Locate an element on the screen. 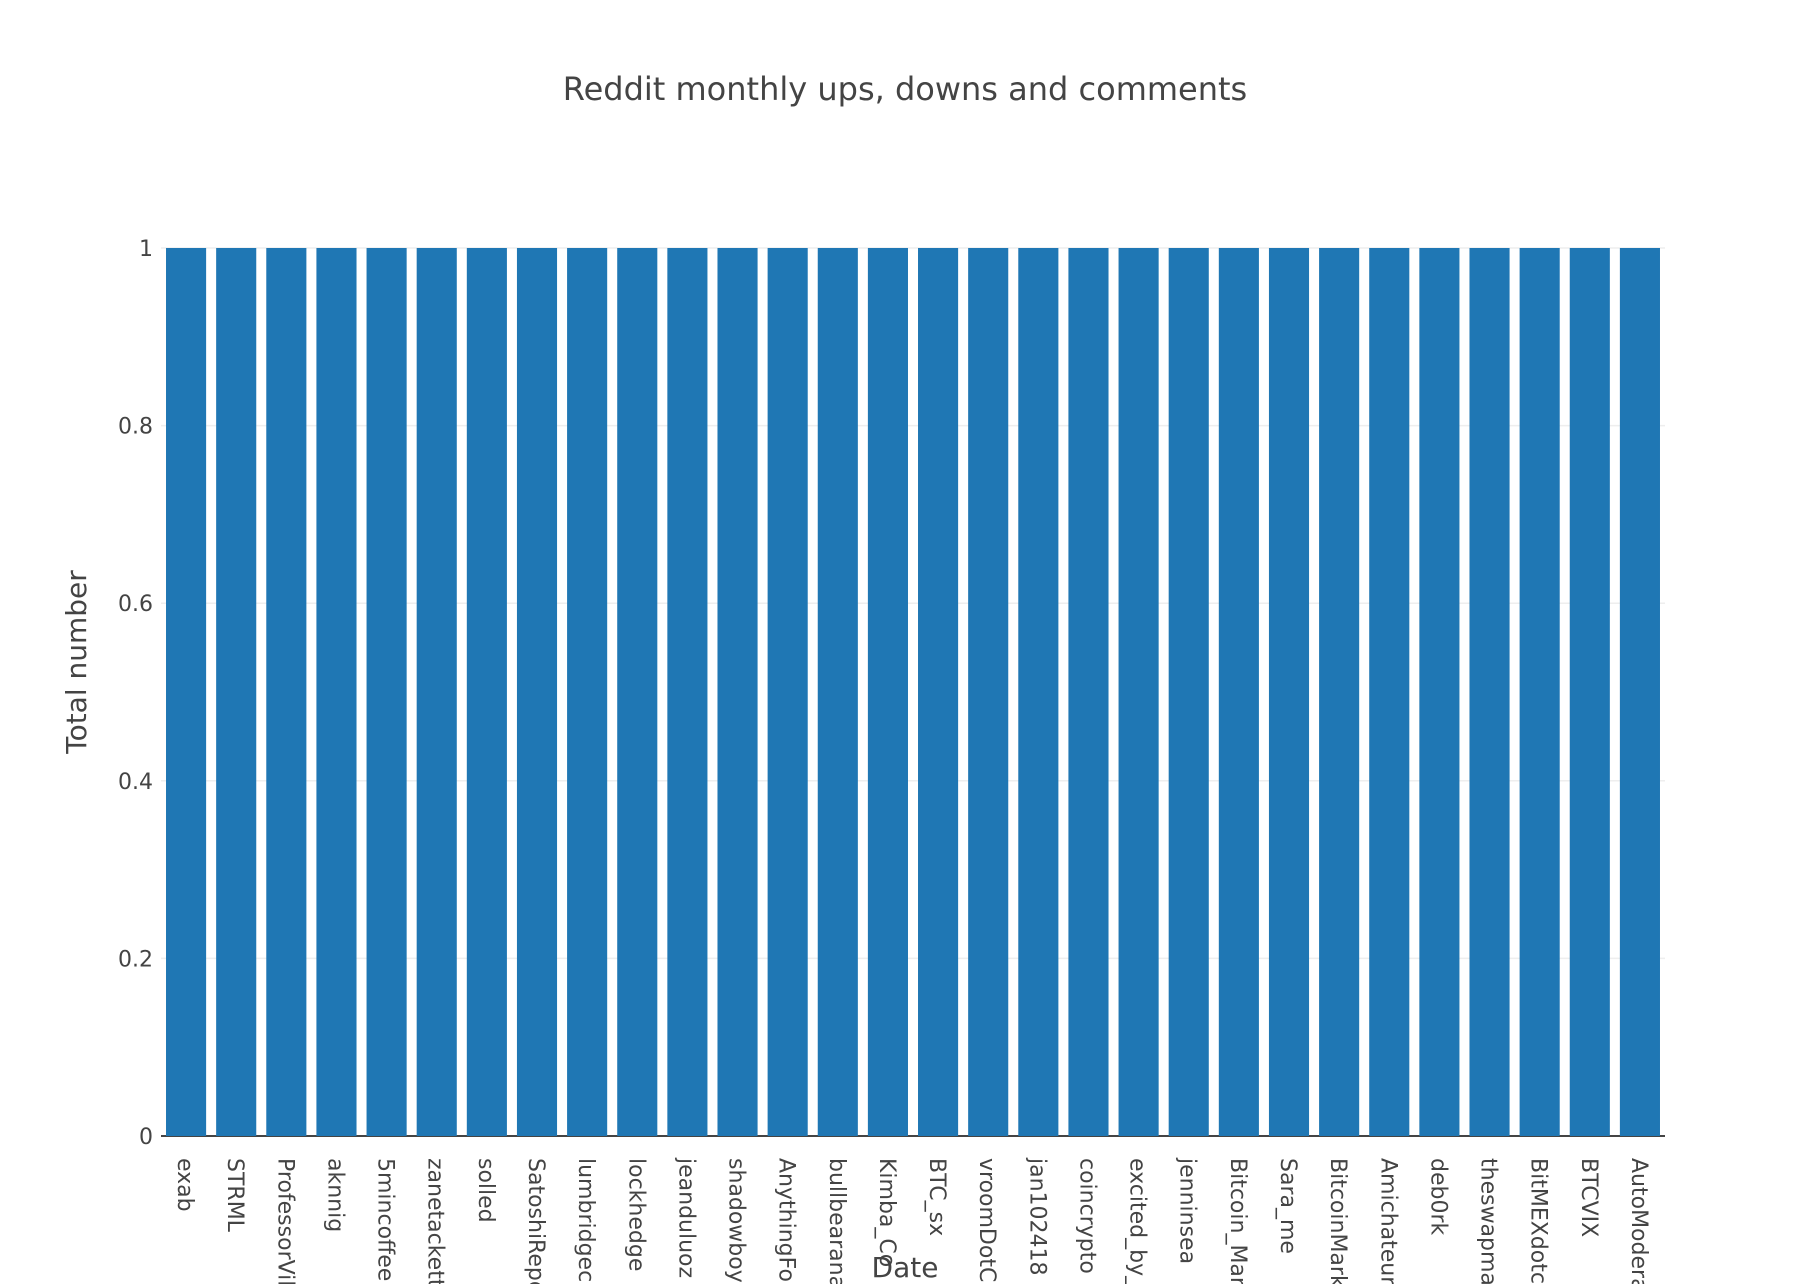 The height and width of the screenshot is (1284, 1810). x-tick-label: coincrypto is located at coordinates (1086, 1216).